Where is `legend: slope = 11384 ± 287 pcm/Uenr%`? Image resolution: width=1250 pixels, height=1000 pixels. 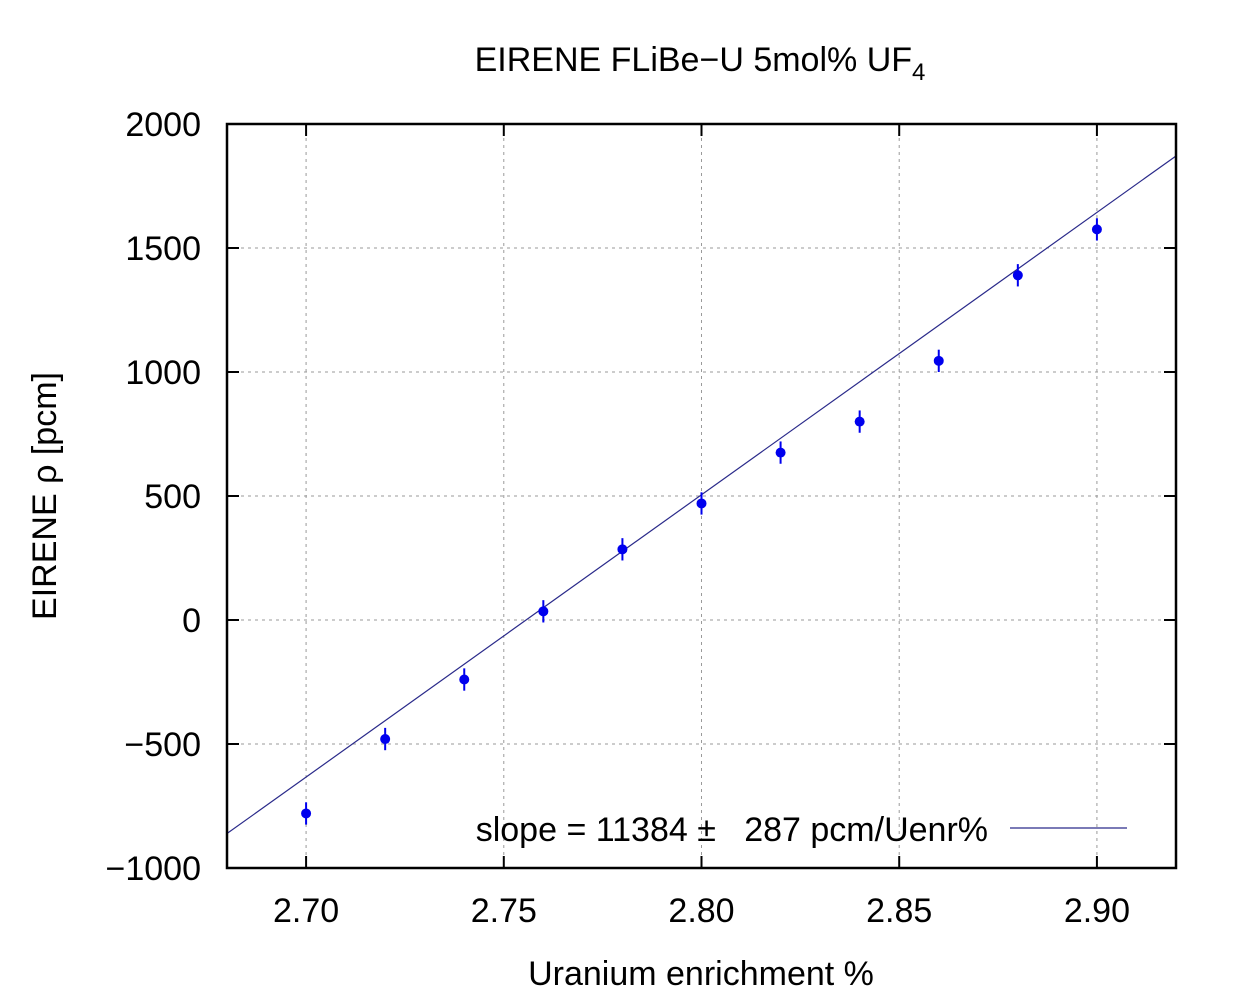
legend: slope = 11384 ± 287 pcm/Uenr% is located at coordinates (801, 830).